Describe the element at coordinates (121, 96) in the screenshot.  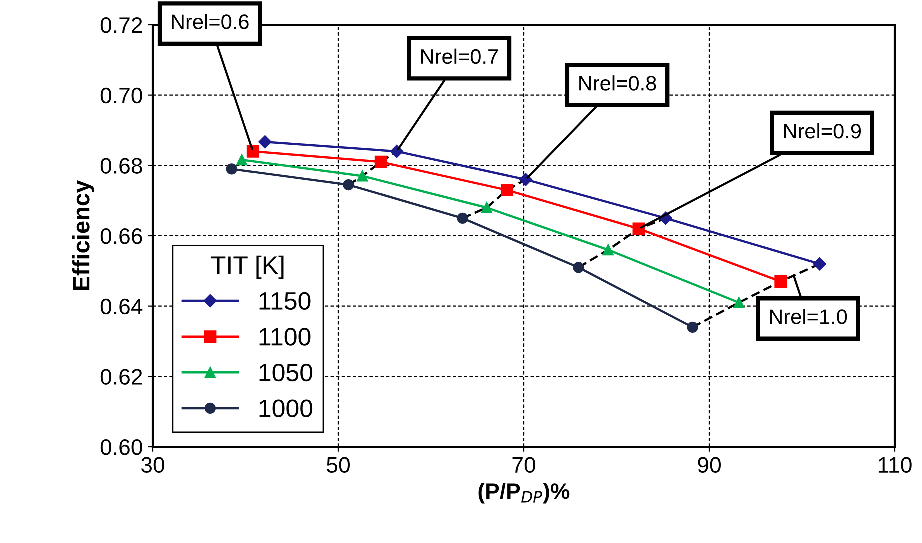
I see `y-tick-label: 0.70` at that location.